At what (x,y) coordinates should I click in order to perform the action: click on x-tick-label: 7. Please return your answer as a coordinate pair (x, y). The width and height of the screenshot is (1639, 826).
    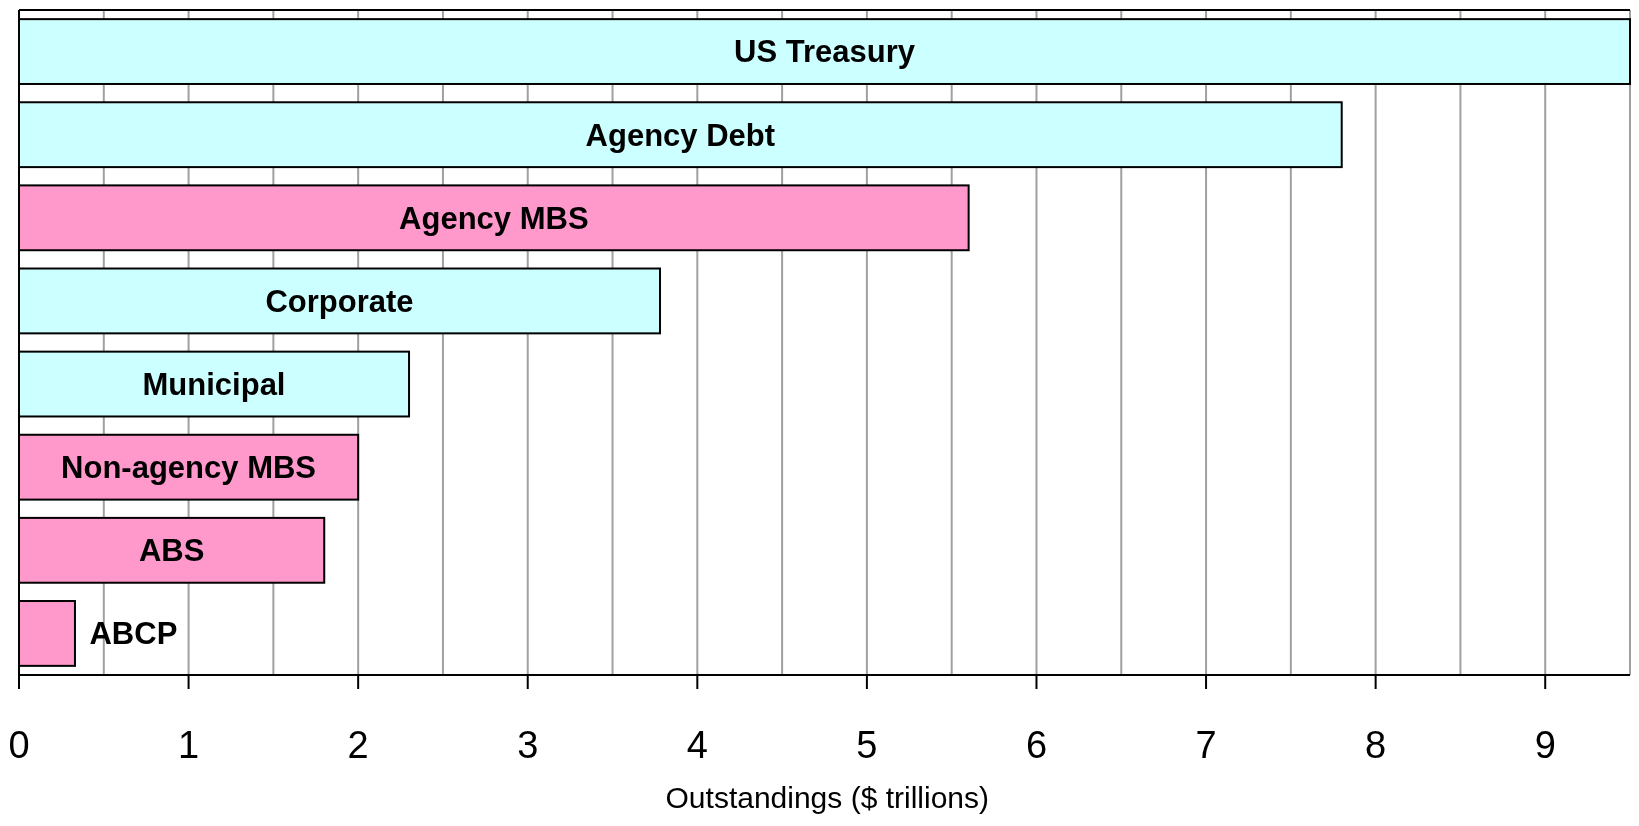
    Looking at the image, I should click on (1206, 745).